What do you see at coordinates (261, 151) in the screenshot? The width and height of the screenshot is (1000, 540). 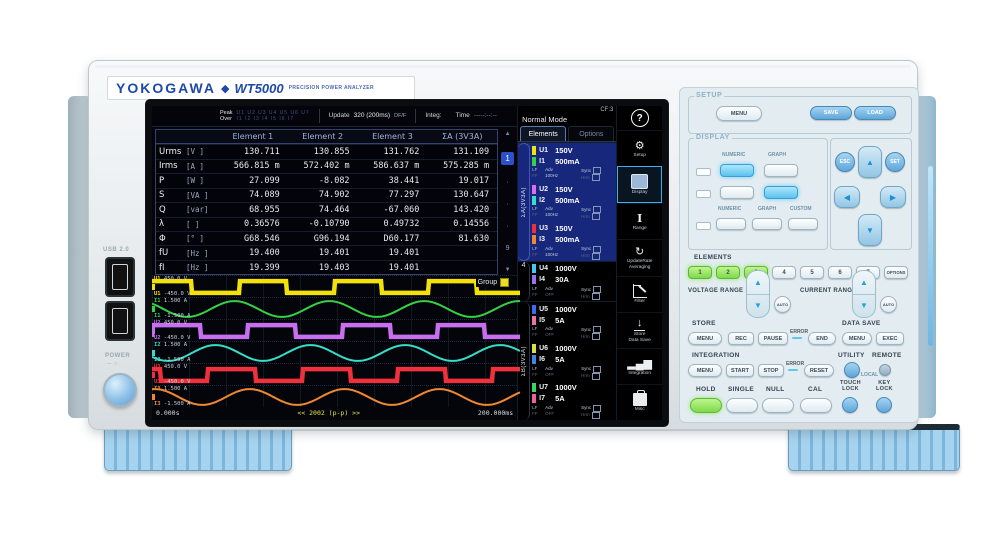 I see `param-value: 130.711` at bounding box center [261, 151].